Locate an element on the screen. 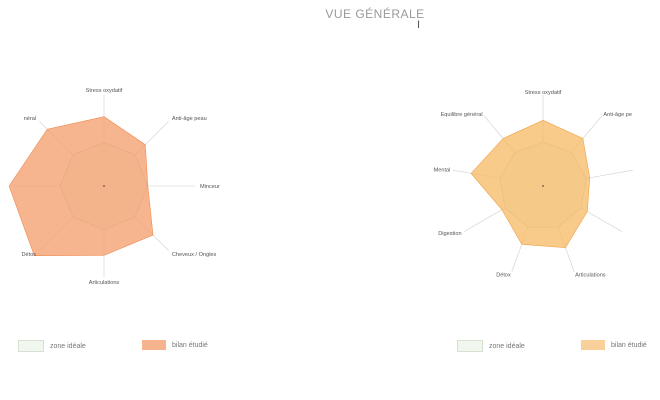 This screenshot has width=660, height=400. axis-label: Digestion is located at coordinates (449, 234).